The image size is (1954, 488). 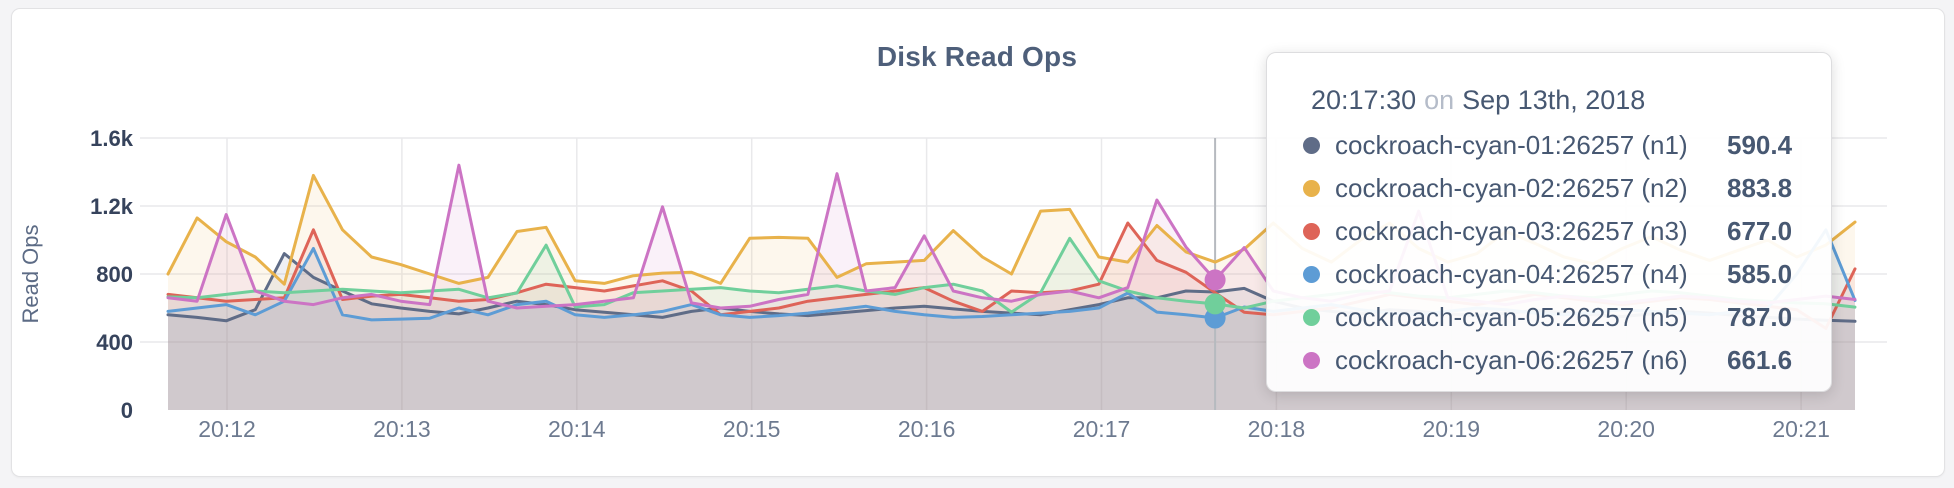 I want to click on tooltip-series-value: 661.6, so click(x=1760, y=360).